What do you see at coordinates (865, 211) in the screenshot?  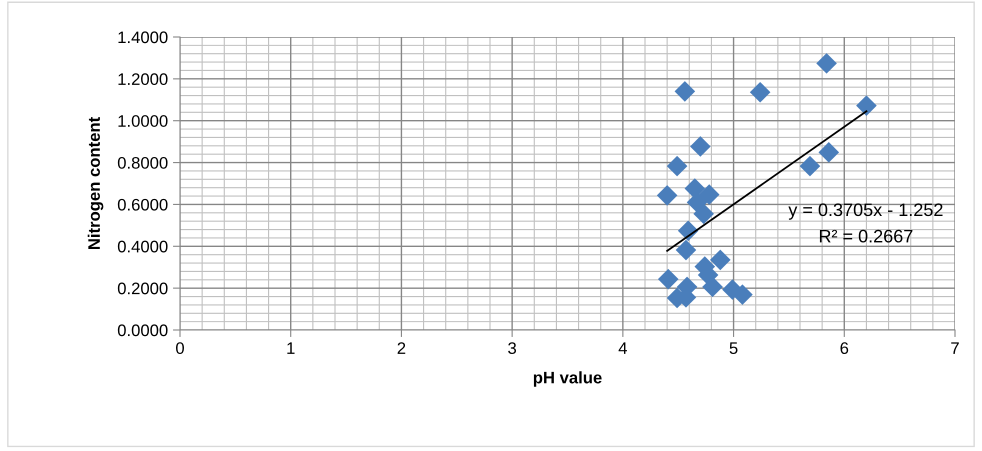 I see `annotation: y = 0.3705x - 1.252` at bounding box center [865, 211].